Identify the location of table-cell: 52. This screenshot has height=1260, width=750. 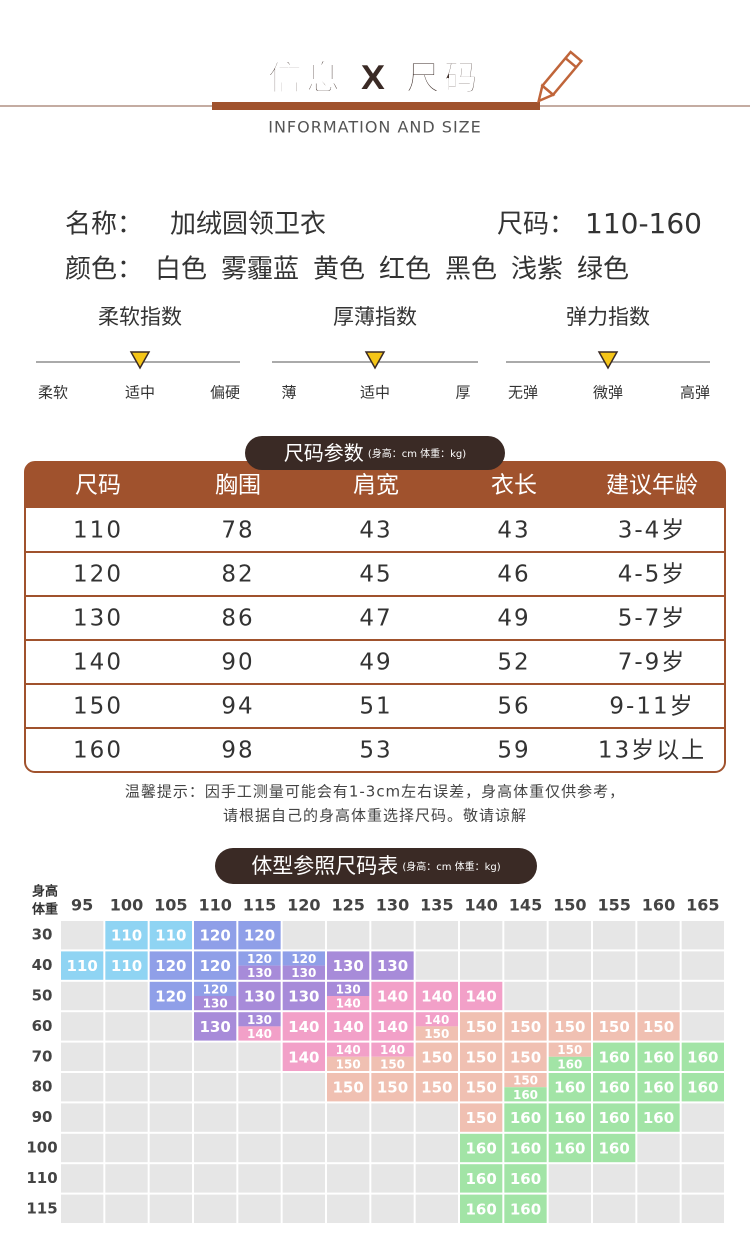
(513, 663).